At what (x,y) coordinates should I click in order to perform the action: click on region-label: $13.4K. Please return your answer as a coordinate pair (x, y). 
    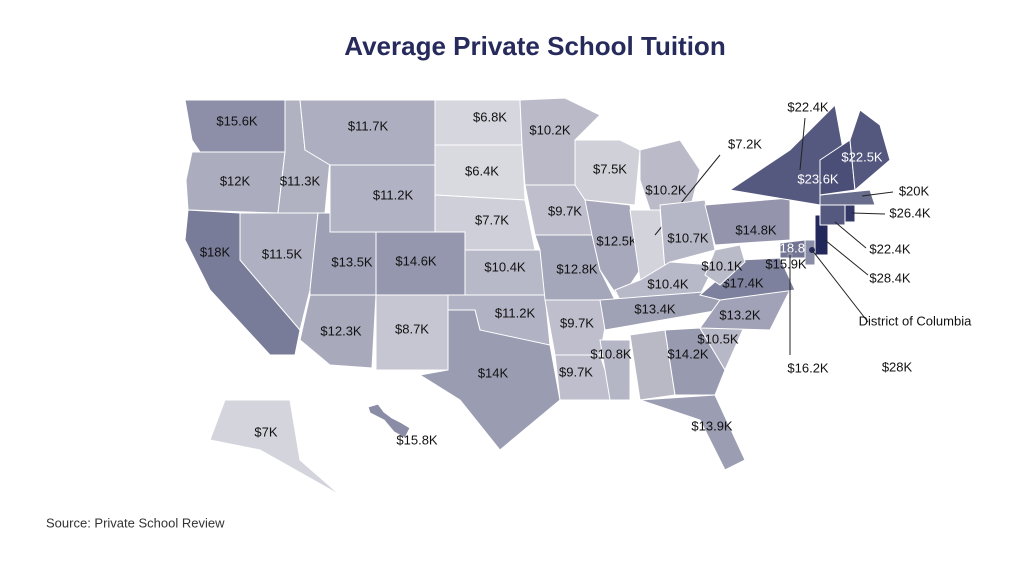
    Looking at the image, I should click on (655, 308).